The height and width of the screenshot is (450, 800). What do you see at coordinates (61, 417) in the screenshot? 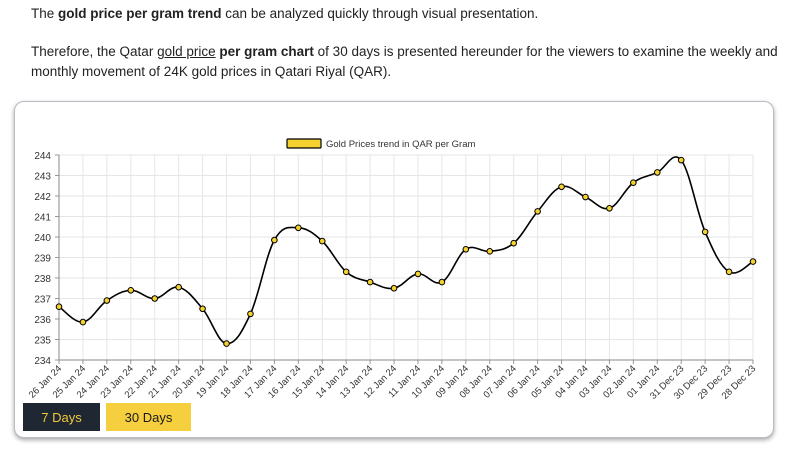
I see `seven-days-button: 7 Days` at bounding box center [61, 417].